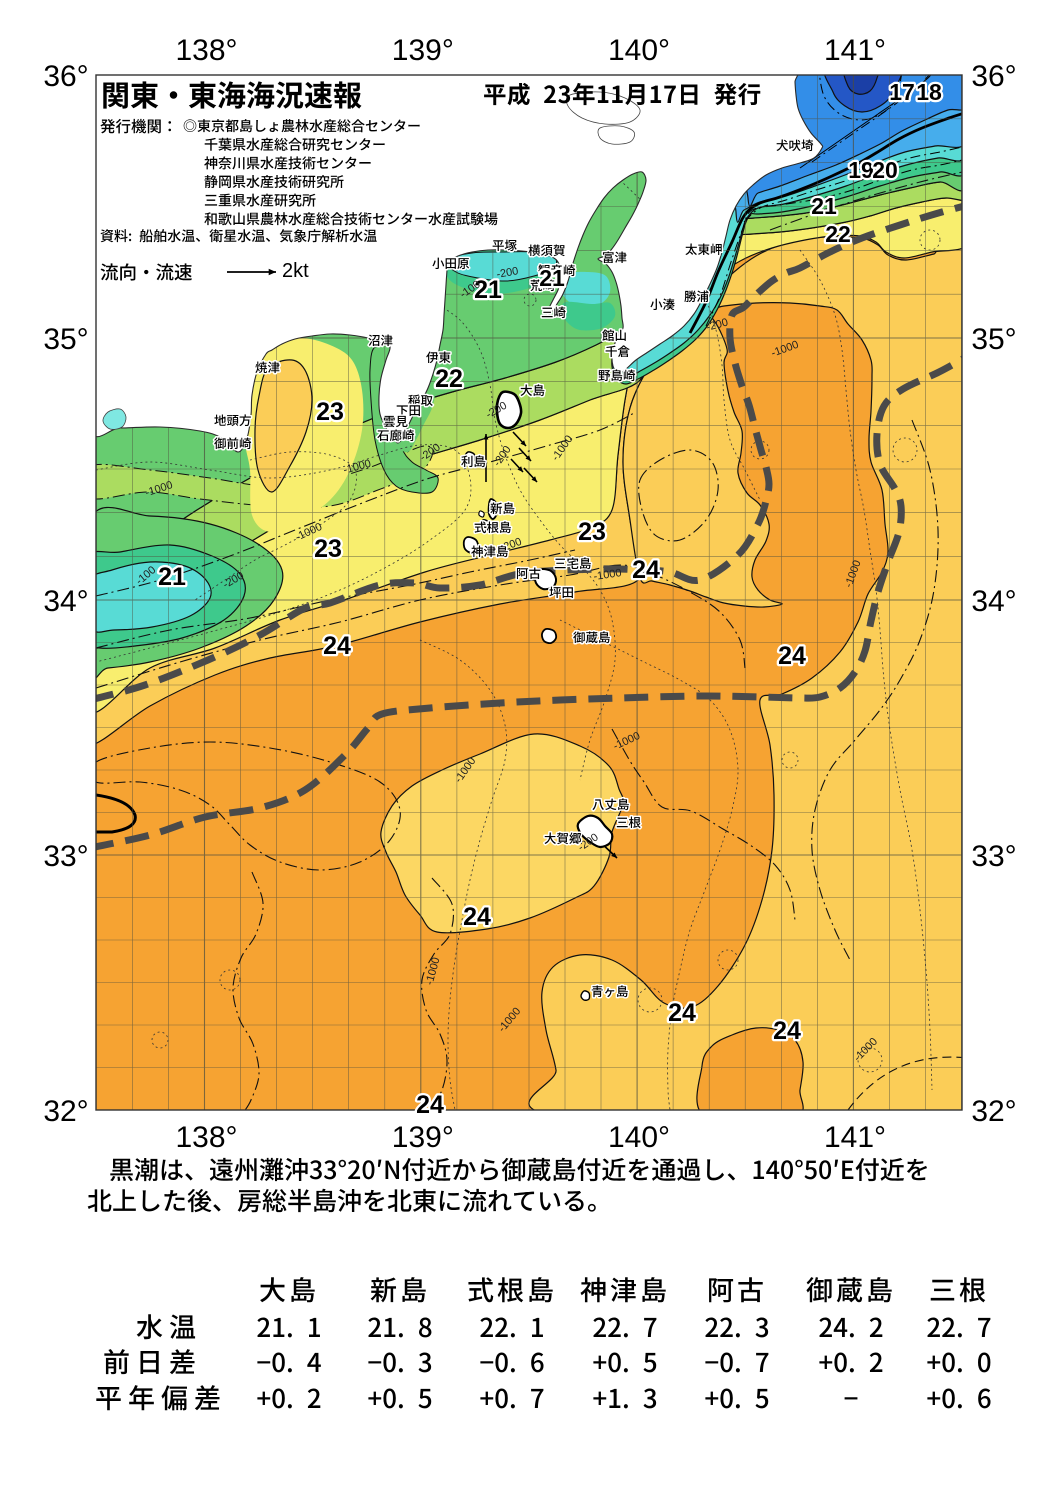 The height and width of the screenshot is (1503, 1064). I want to click on svg-text: 2kt, so click(295, 271).